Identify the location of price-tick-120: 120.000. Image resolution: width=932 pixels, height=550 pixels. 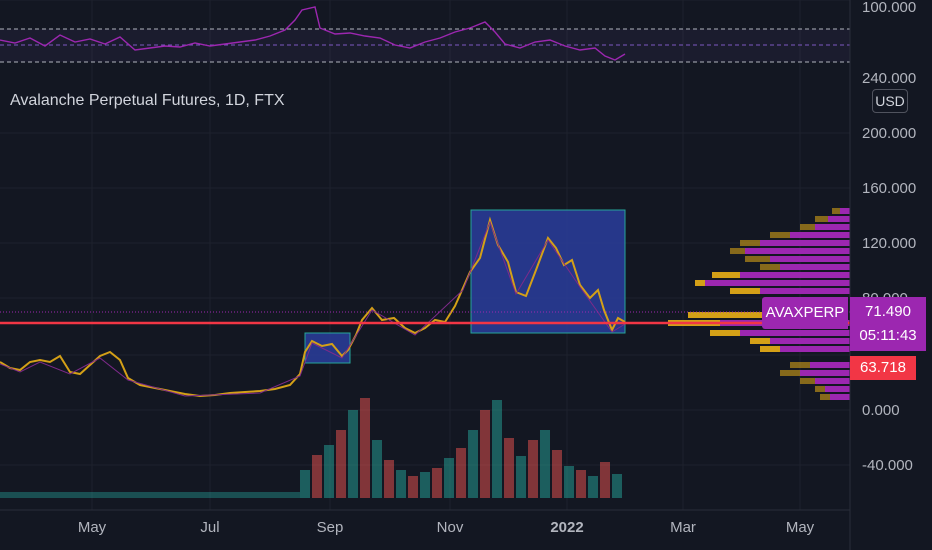
(889, 243).